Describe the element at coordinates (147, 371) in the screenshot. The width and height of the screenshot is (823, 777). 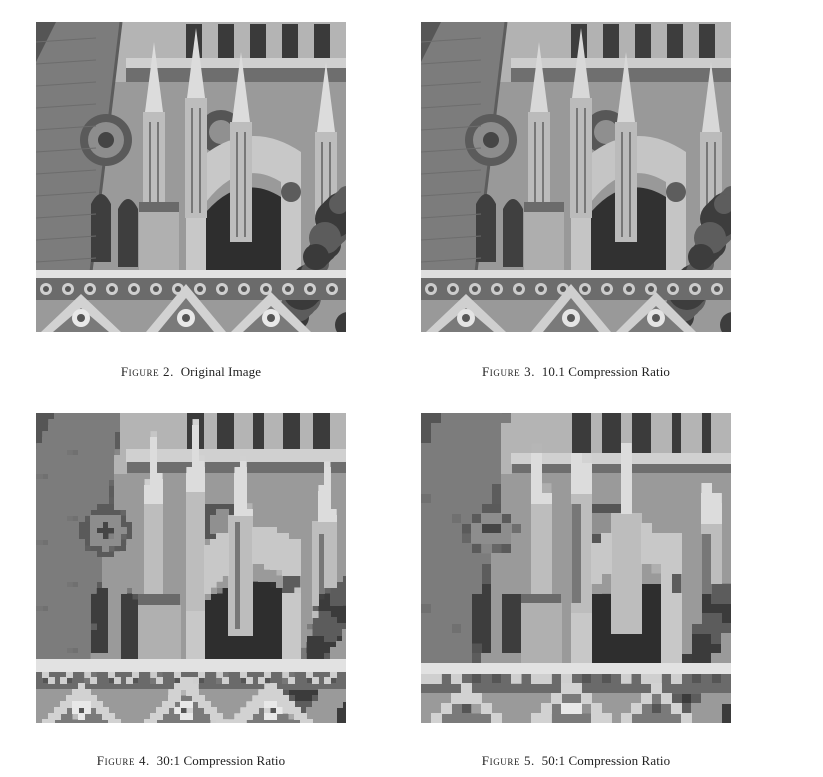
I see `figure-label: Figure 2.` at that location.